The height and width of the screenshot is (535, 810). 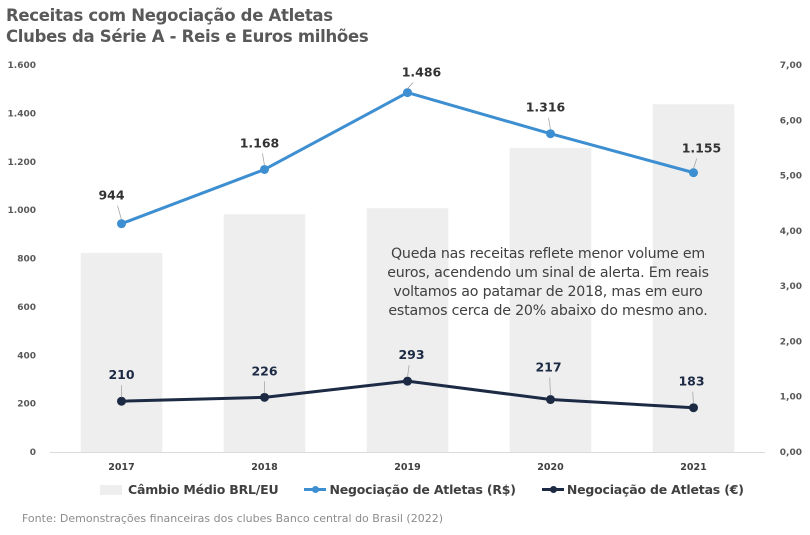 I want to click on bar-exchange-rate-2021, so click(x=693, y=278).